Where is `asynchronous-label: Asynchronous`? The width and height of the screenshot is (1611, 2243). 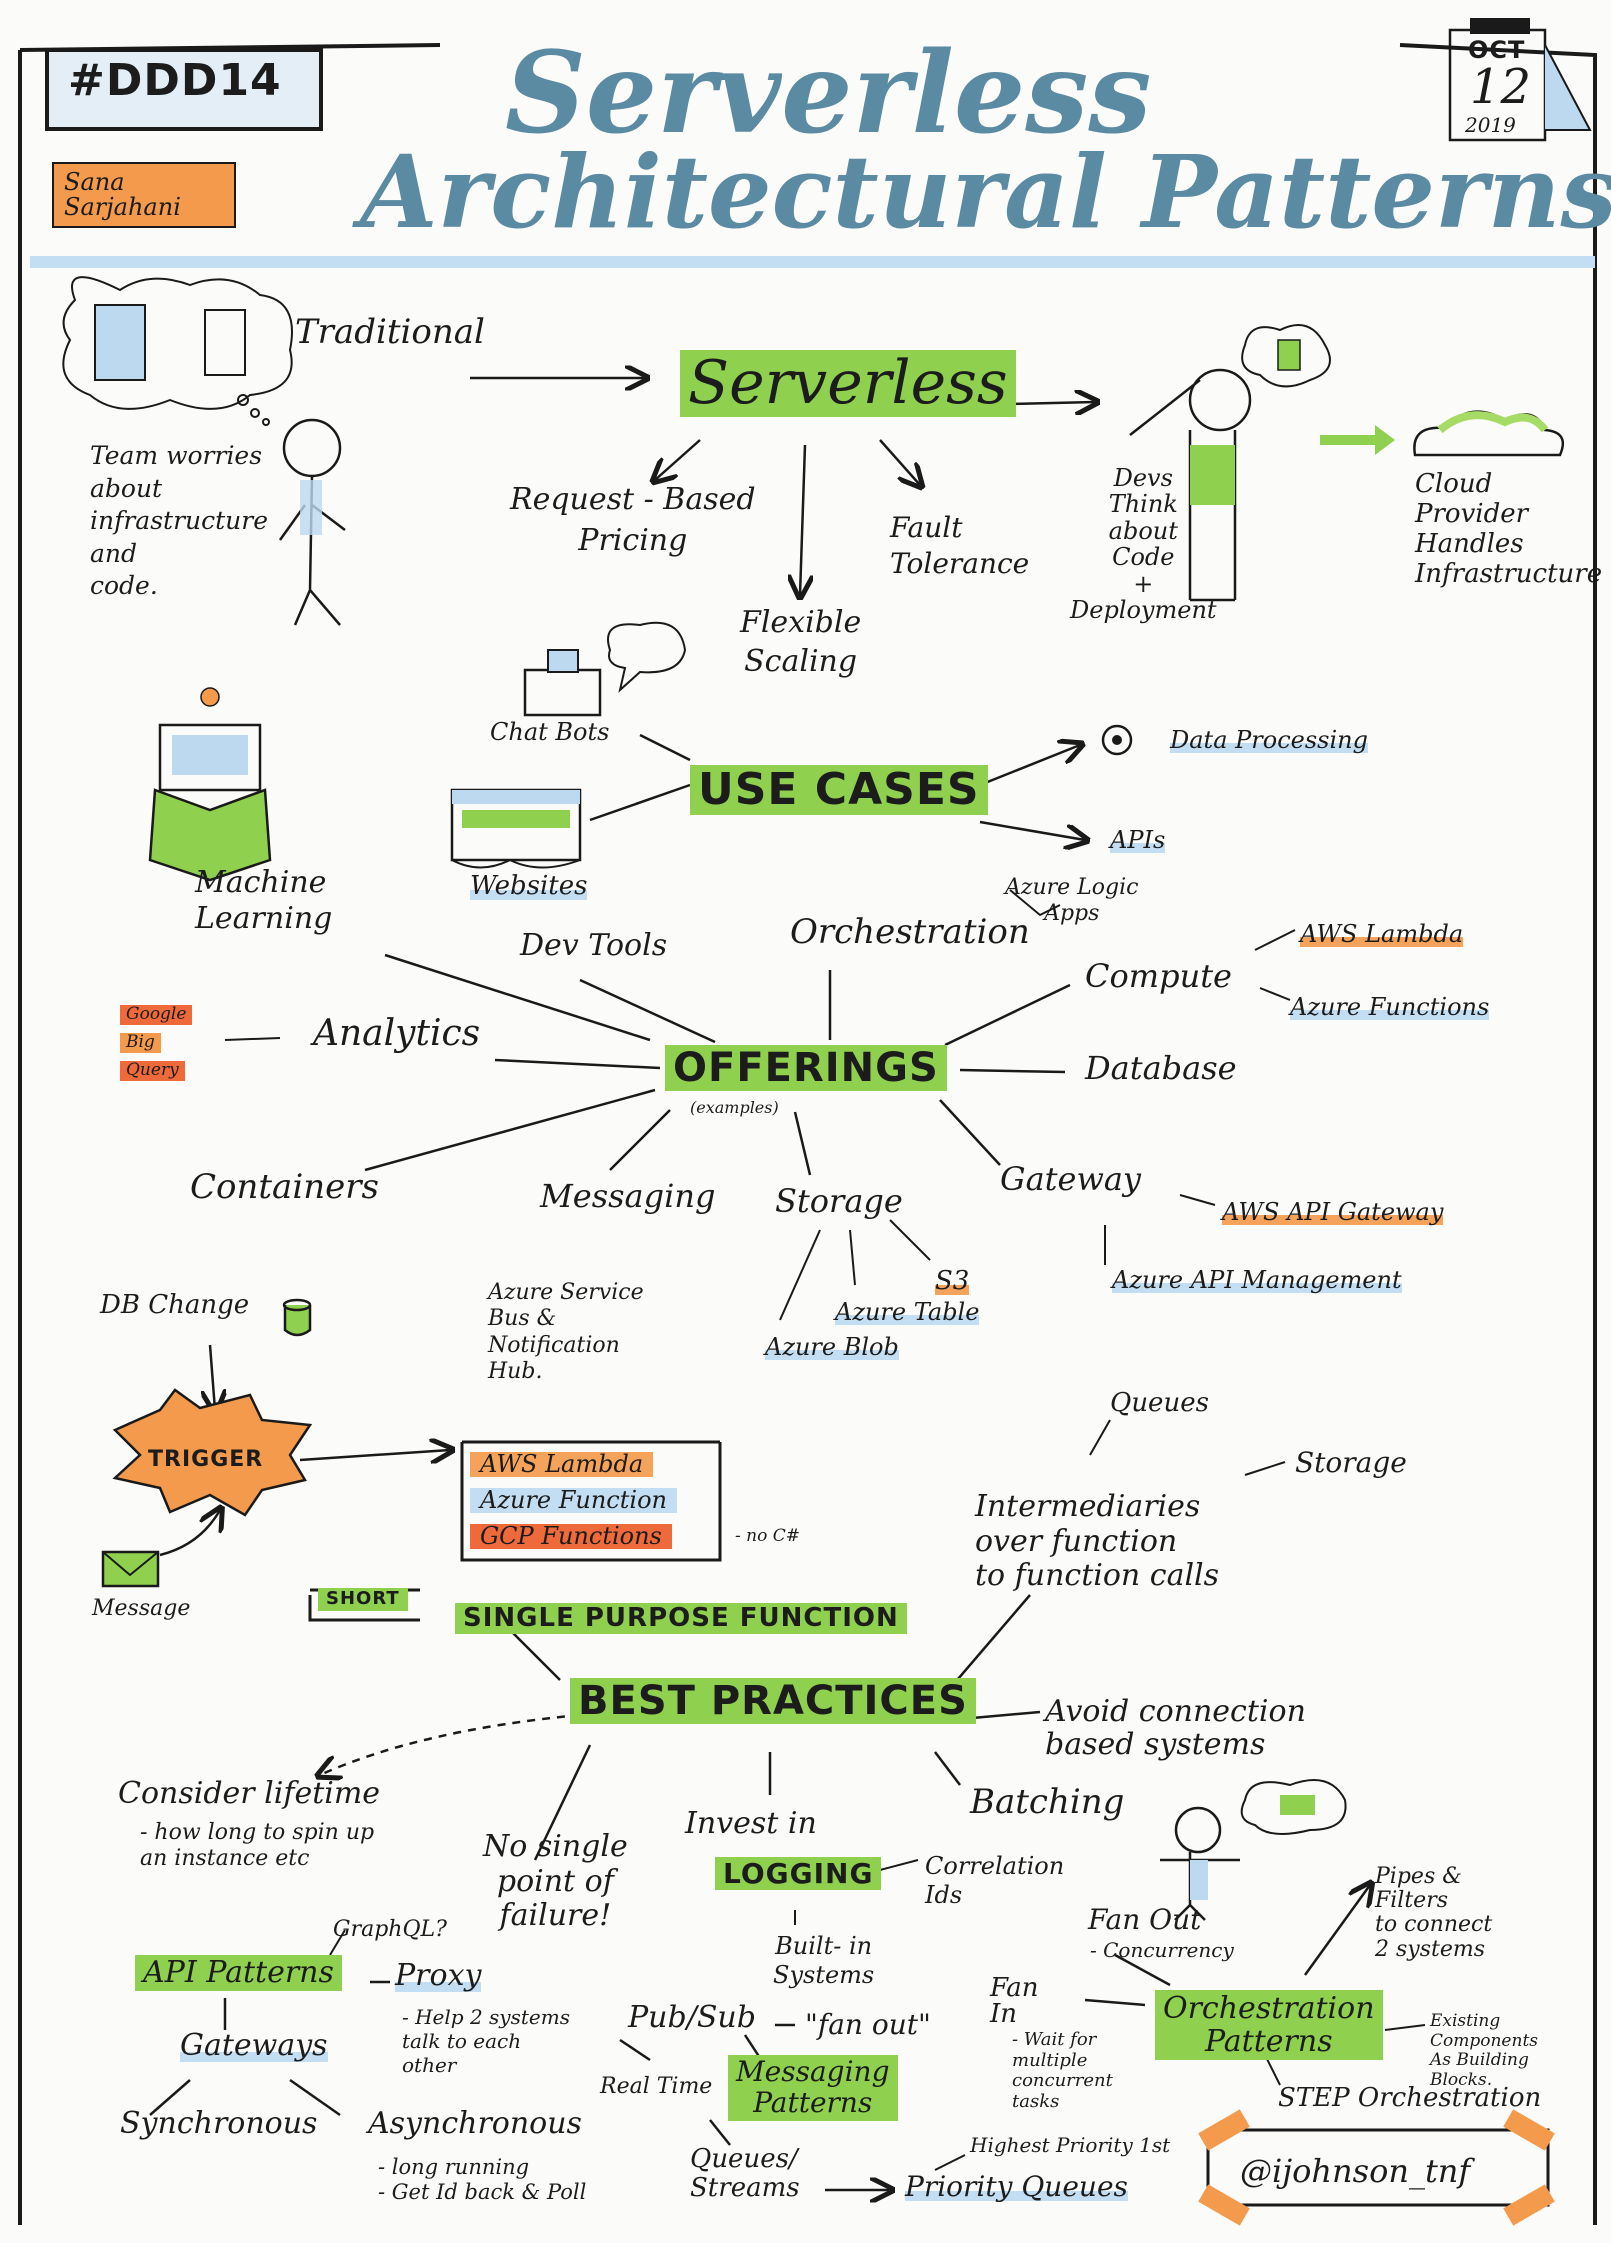
asynchronous-label: Asynchronous is located at coordinates (475, 2123).